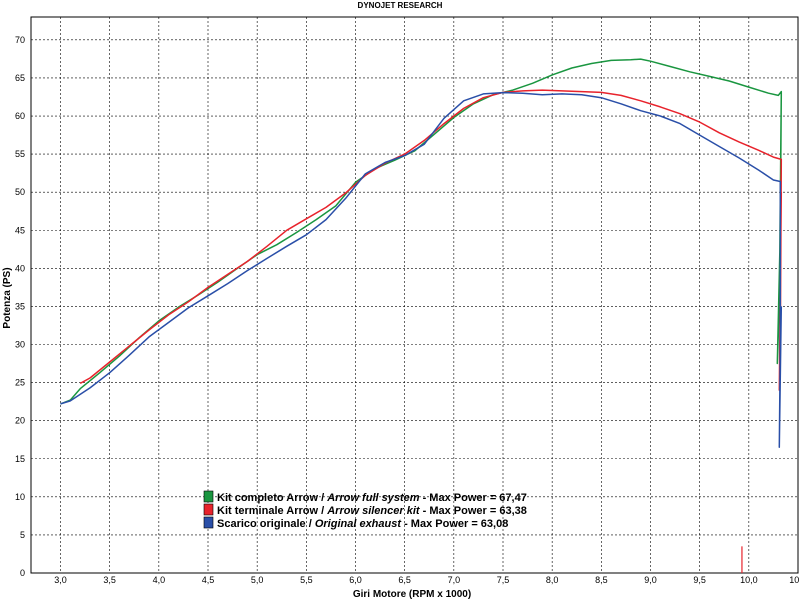 This screenshot has height=600, width=800. I want to click on y-tick-14: 70, so click(20, 40).